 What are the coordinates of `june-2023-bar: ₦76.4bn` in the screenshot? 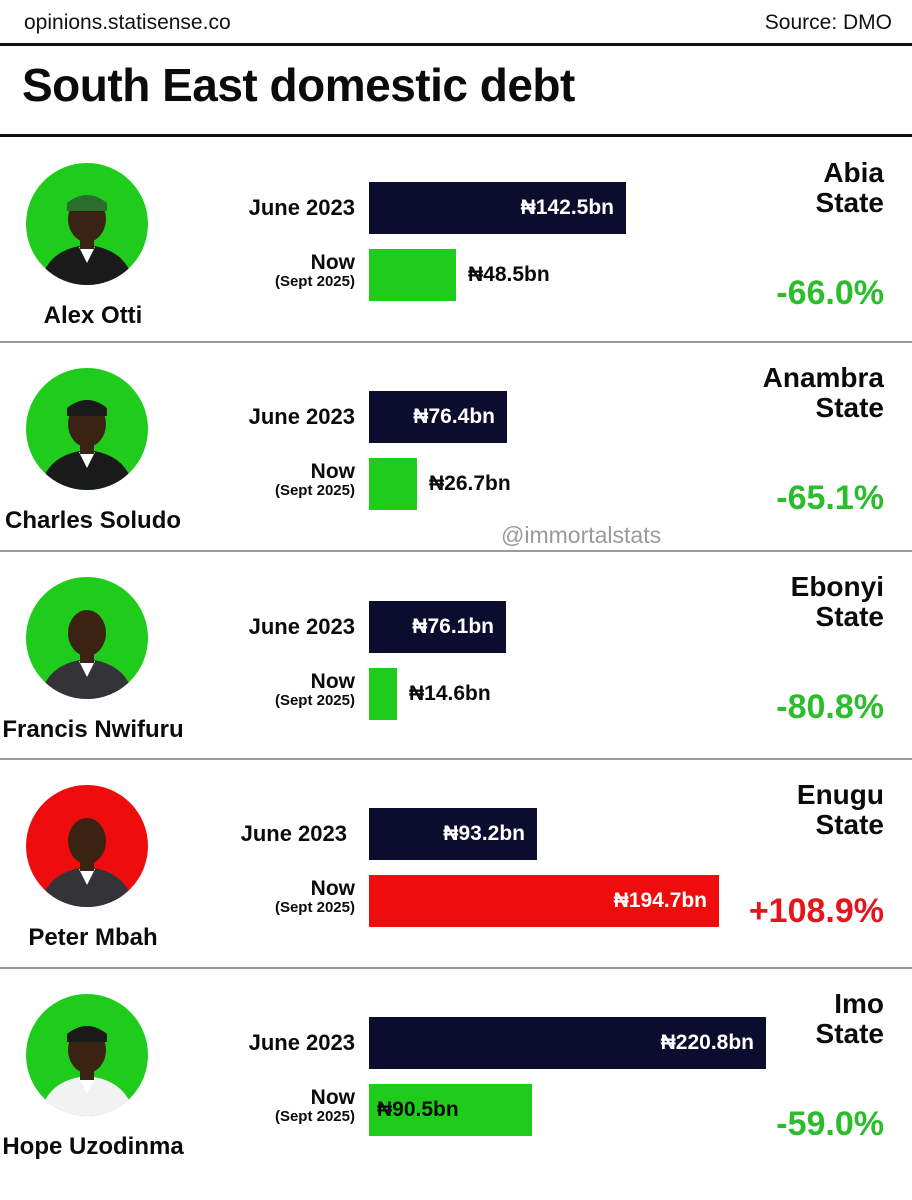 It's located at (438, 417).